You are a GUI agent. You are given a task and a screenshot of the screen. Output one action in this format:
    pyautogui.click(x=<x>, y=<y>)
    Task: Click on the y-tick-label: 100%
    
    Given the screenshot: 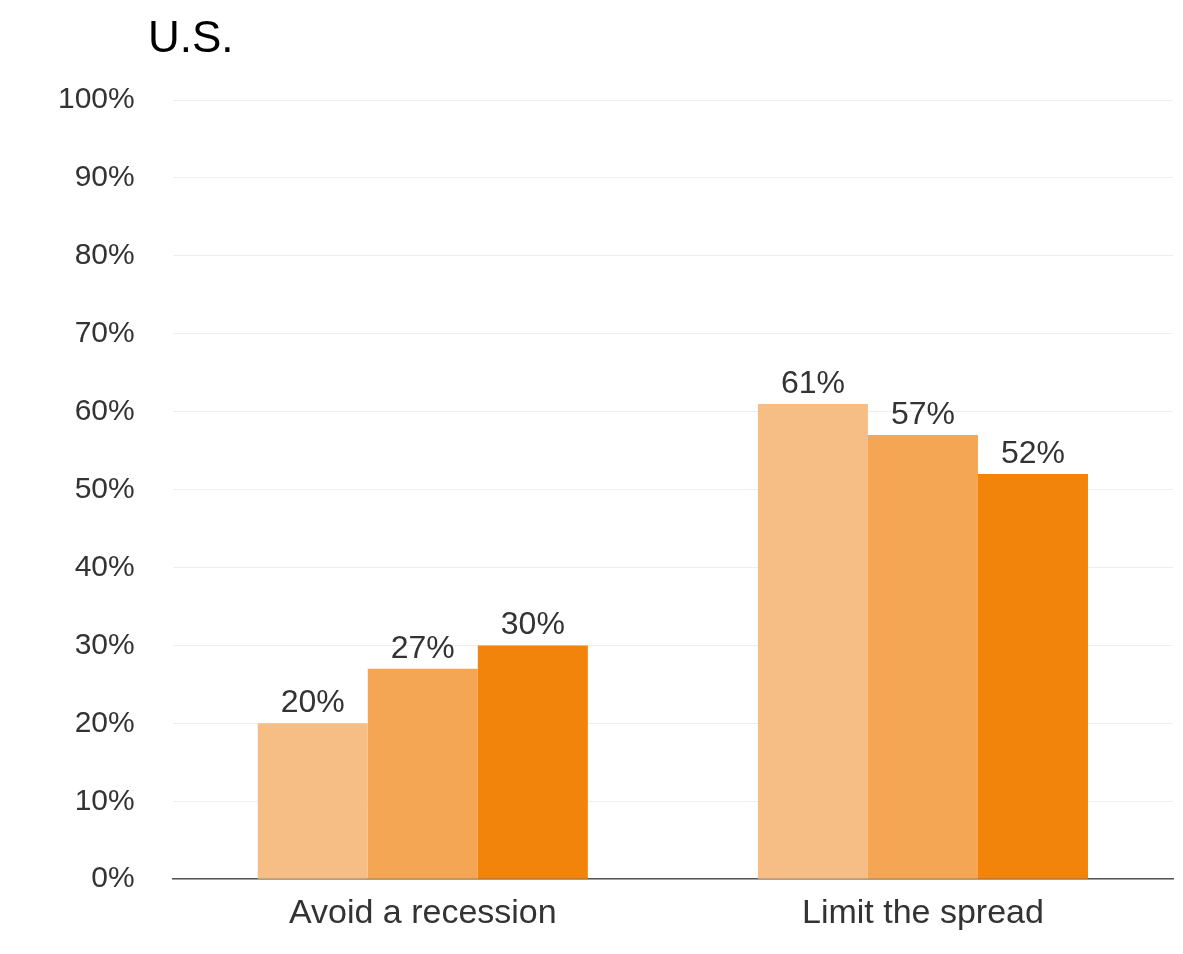 What is the action you would take?
    pyautogui.click(x=96, y=98)
    